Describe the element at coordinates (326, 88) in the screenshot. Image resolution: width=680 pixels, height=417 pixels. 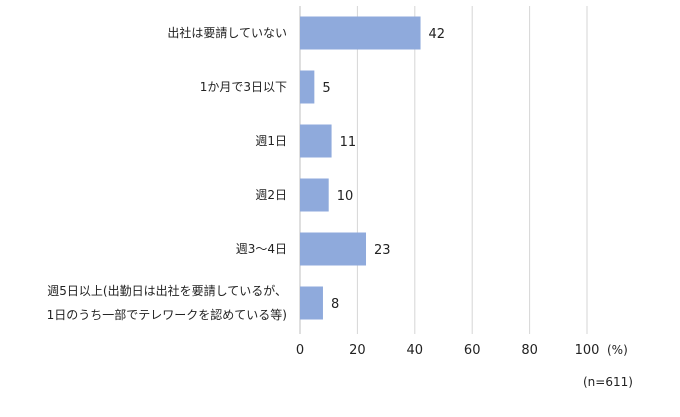
I see `data-label: 5` at that location.